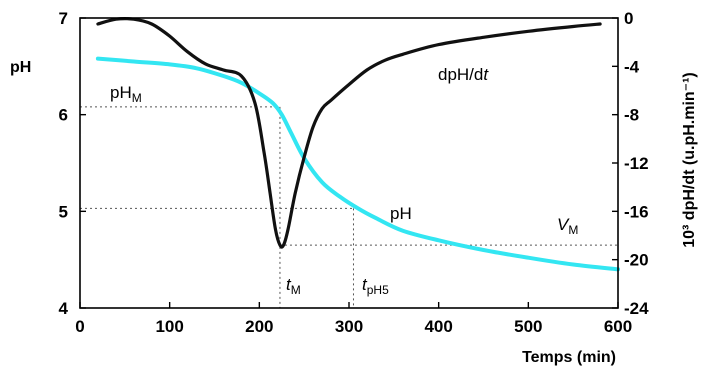  What do you see at coordinates (63, 211) in the screenshot?
I see `y-left-tick-label: 5` at bounding box center [63, 211].